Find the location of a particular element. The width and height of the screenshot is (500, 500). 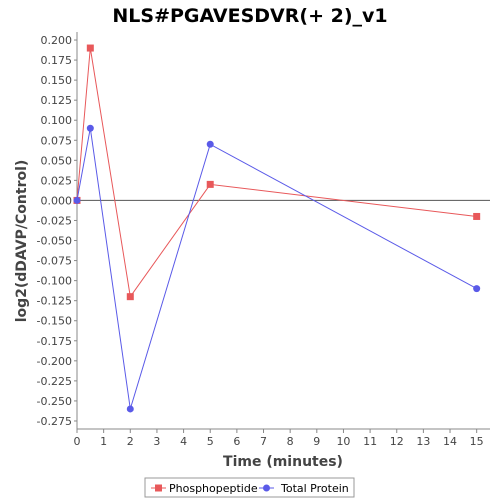

x-tick-label: 0 is located at coordinates (77, 441).